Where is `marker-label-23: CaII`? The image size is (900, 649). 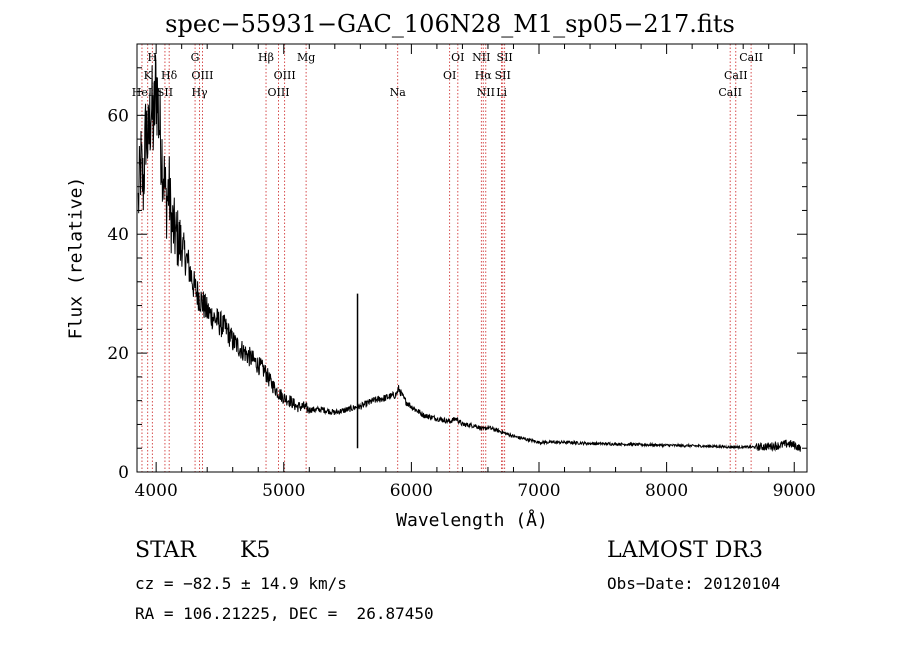
marker-label-23: CaII is located at coordinates (730, 92).